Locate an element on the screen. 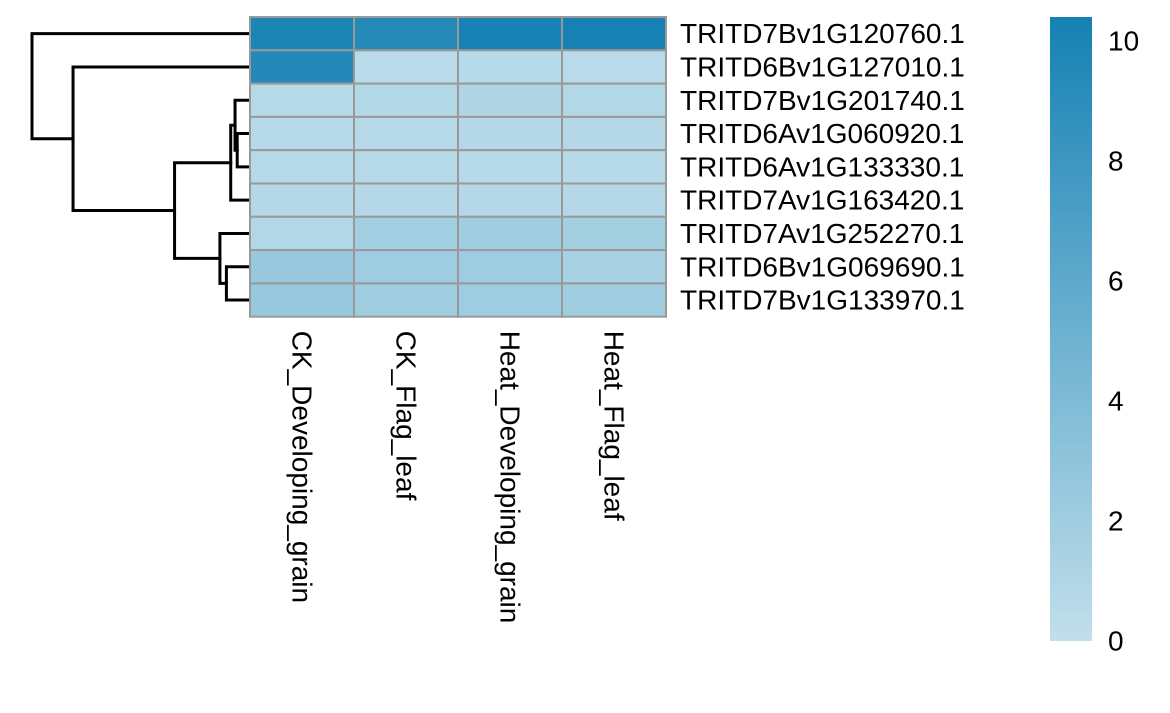  color-bar is located at coordinates (1071, 329).